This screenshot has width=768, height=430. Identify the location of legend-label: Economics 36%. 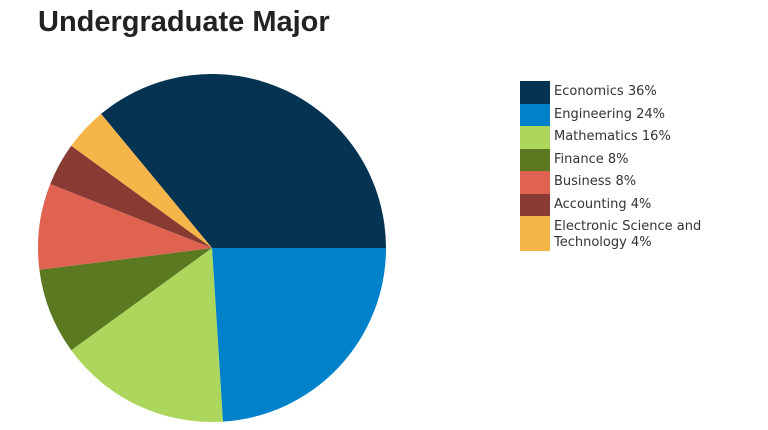
(605, 91).